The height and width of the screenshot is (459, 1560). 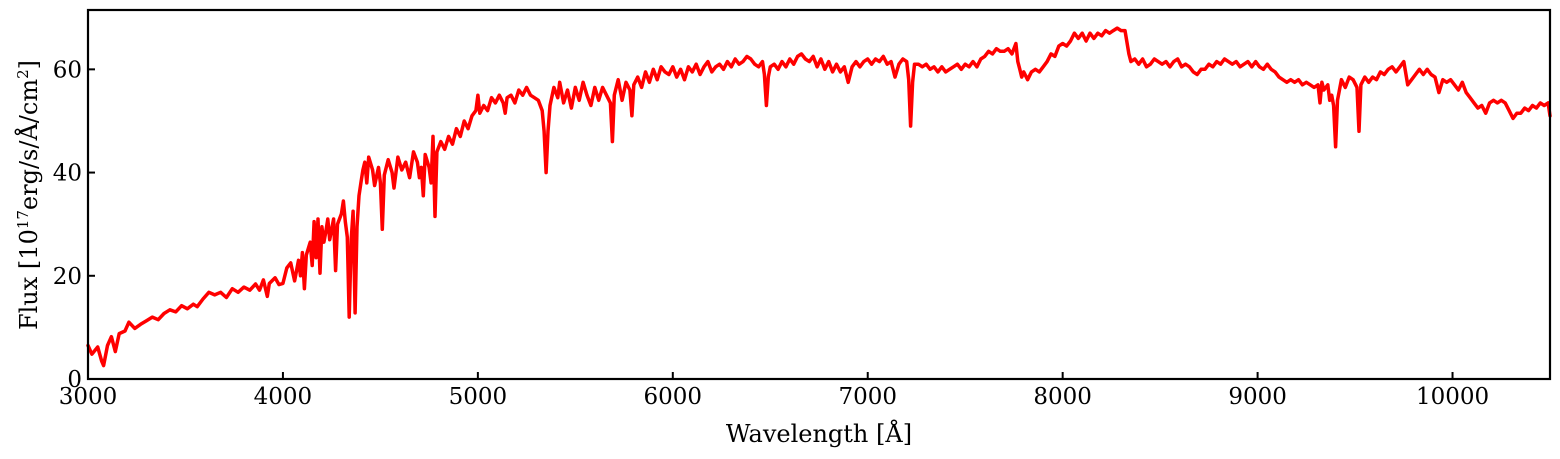 I want to click on y-tick-label: 0, so click(x=74, y=380).